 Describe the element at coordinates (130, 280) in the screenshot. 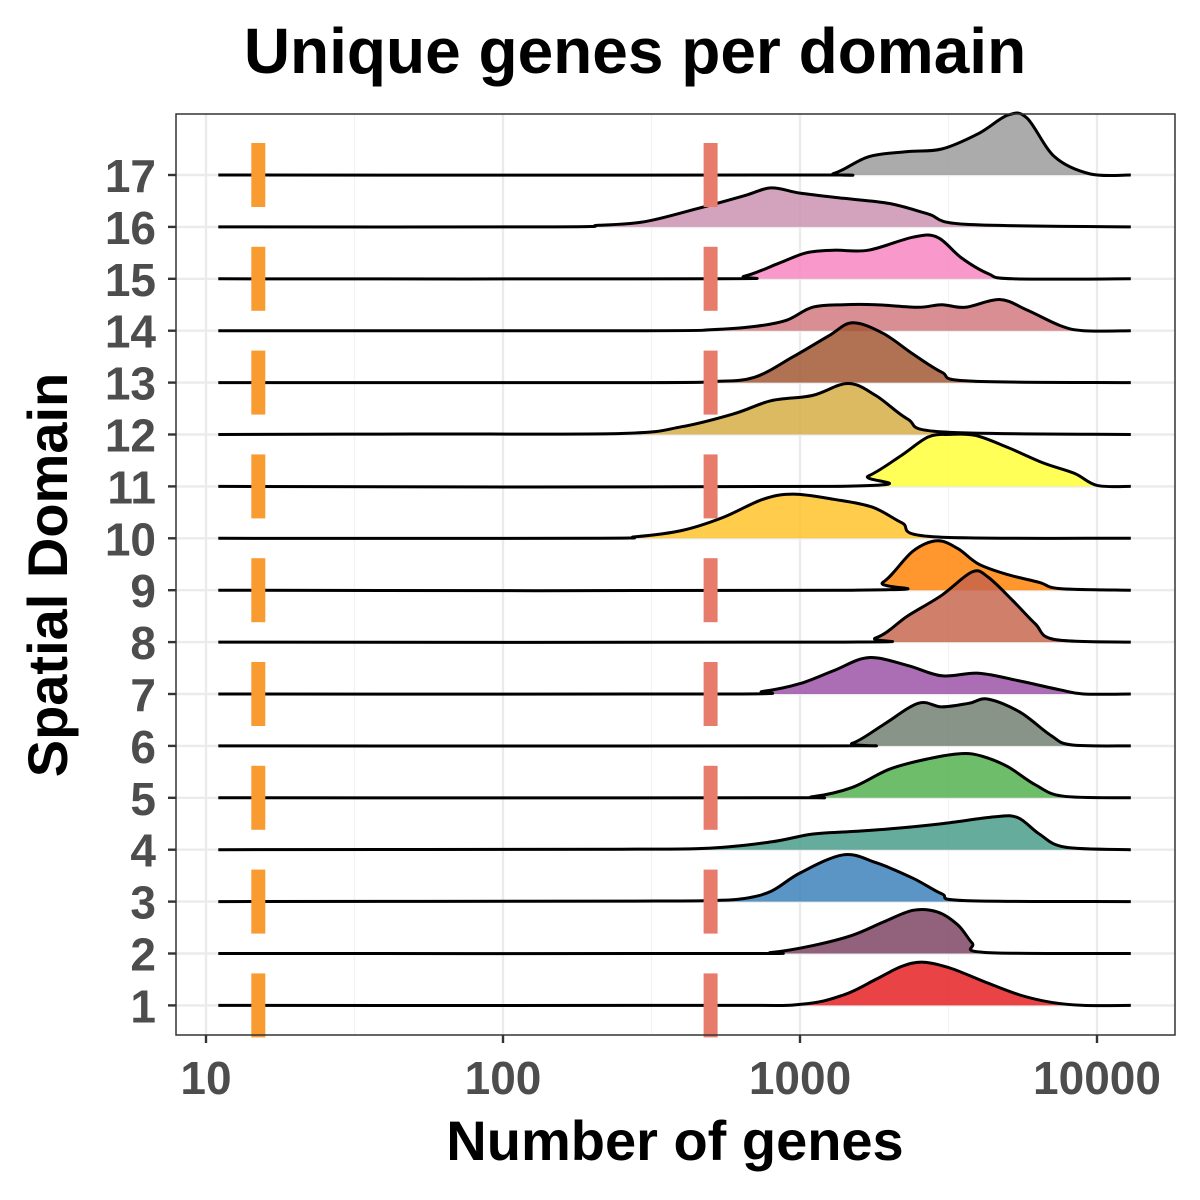

I see `y-tick-label: 15` at that location.